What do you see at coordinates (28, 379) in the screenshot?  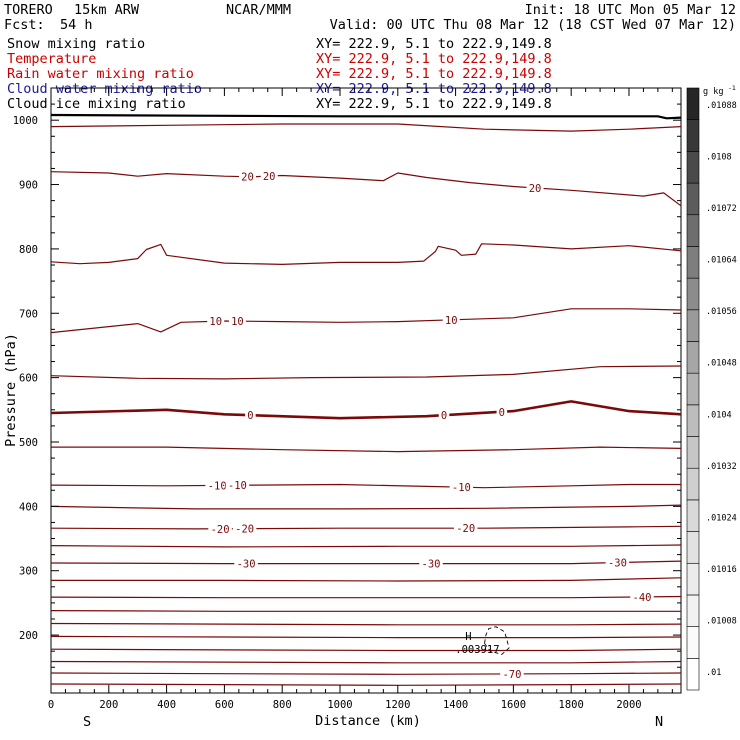 I see `y-tick-label: 600` at bounding box center [28, 379].